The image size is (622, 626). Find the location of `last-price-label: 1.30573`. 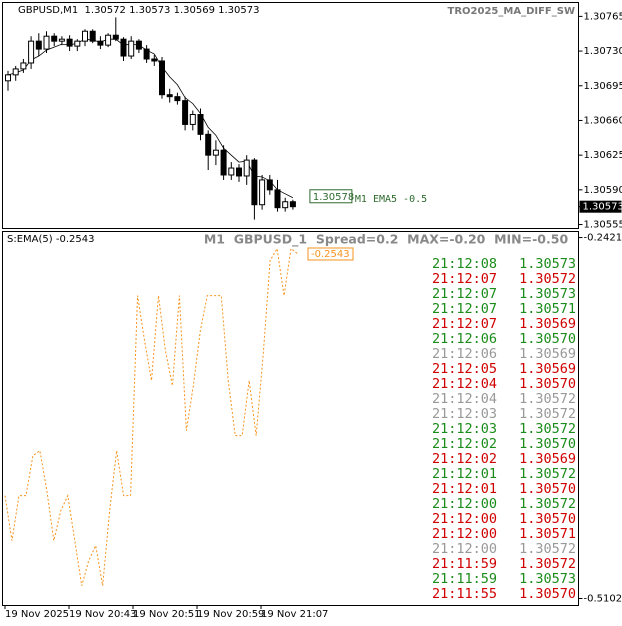

last-price-label: 1.30573 is located at coordinates (602, 207).